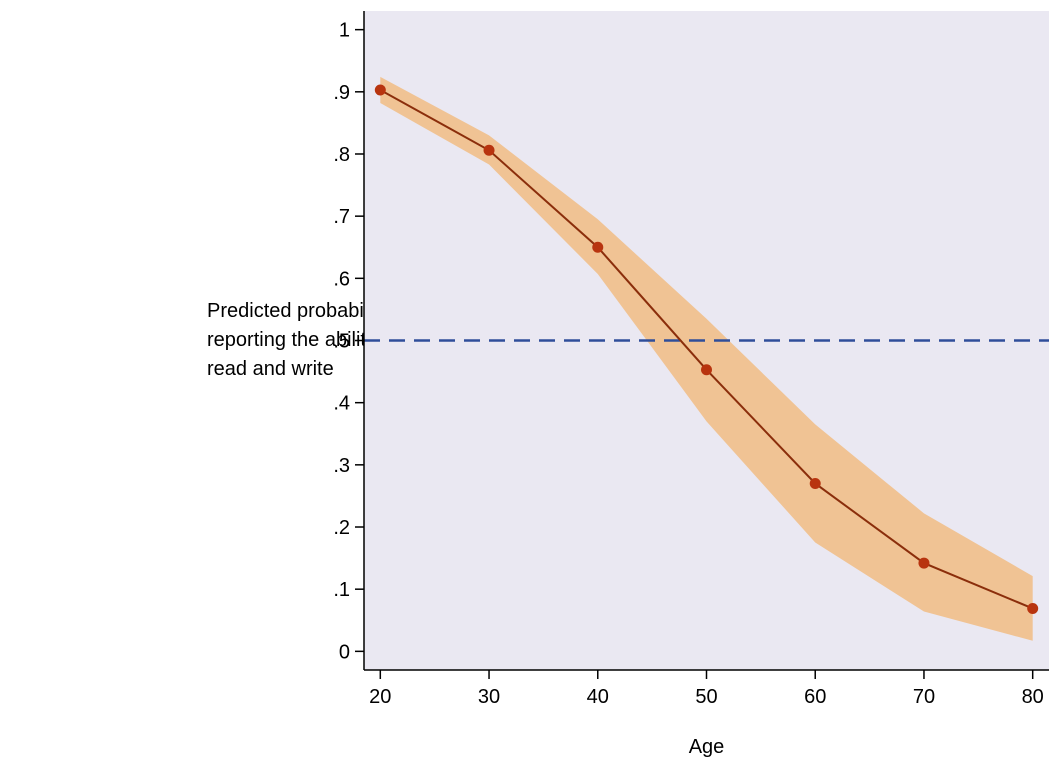  Describe the element at coordinates (344, 31) in the screenshot. I see `y-tick-label: 1` at that location.